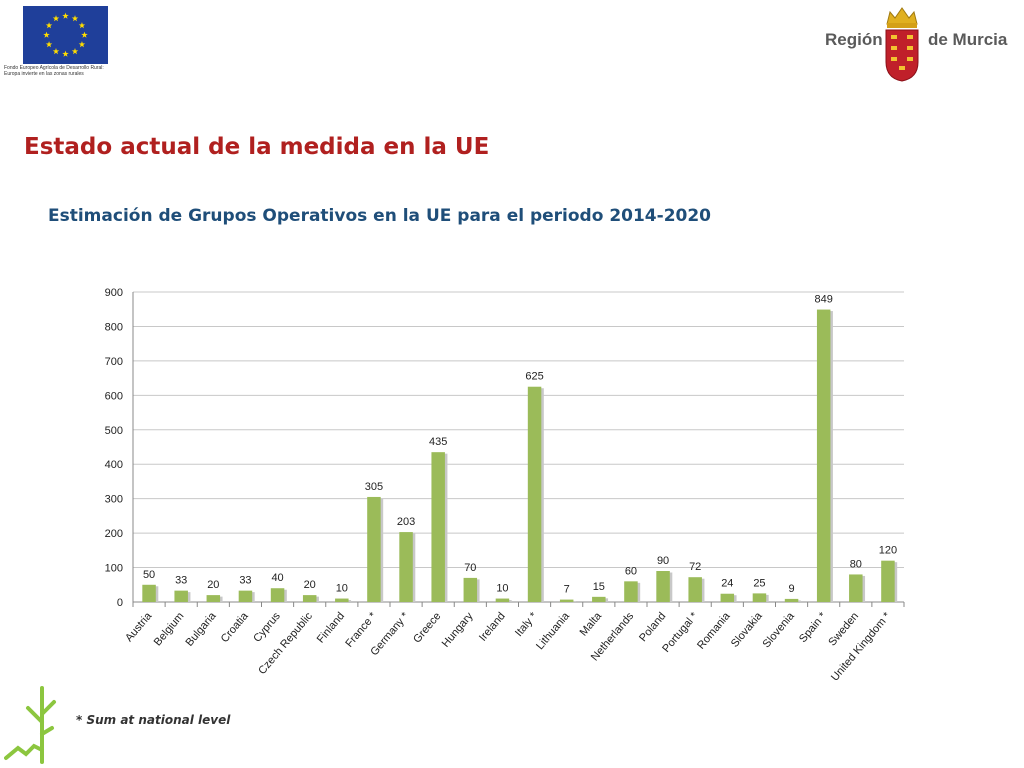 The width and height of the screenshot is (1024, 768). What do you see at coordinates (553, 631) in the screenshot?
I see `x-tick-label: Lithuania` at bounding box center [553, 631].